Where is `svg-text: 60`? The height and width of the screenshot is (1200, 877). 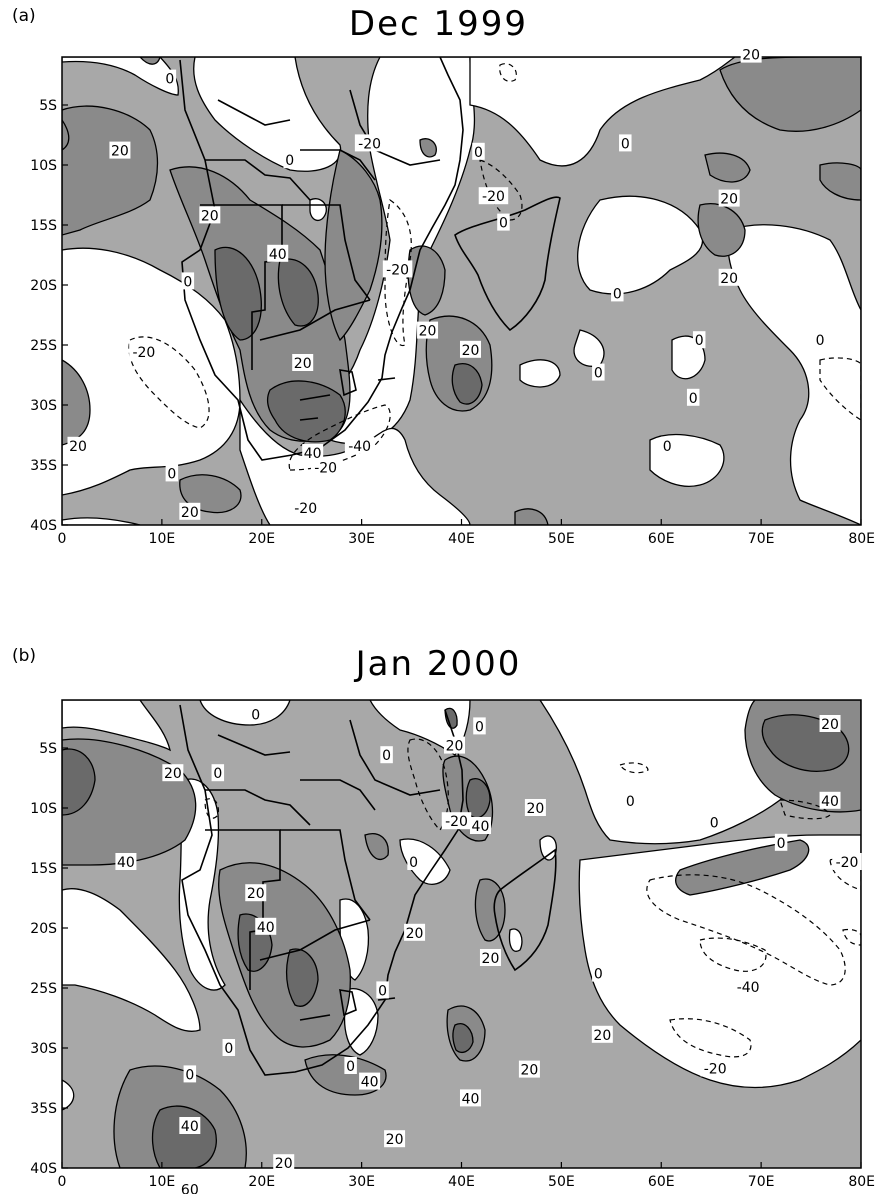
svg-text: 60 is located at coordinates (190, 1188).